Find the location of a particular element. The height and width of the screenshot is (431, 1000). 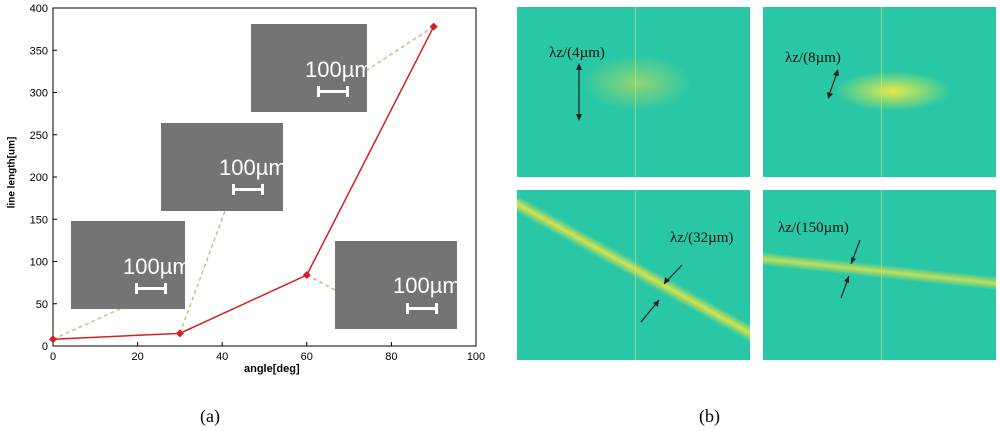

fft-panel-150um: λz/(150µm) is located at coordinates (879, 275).